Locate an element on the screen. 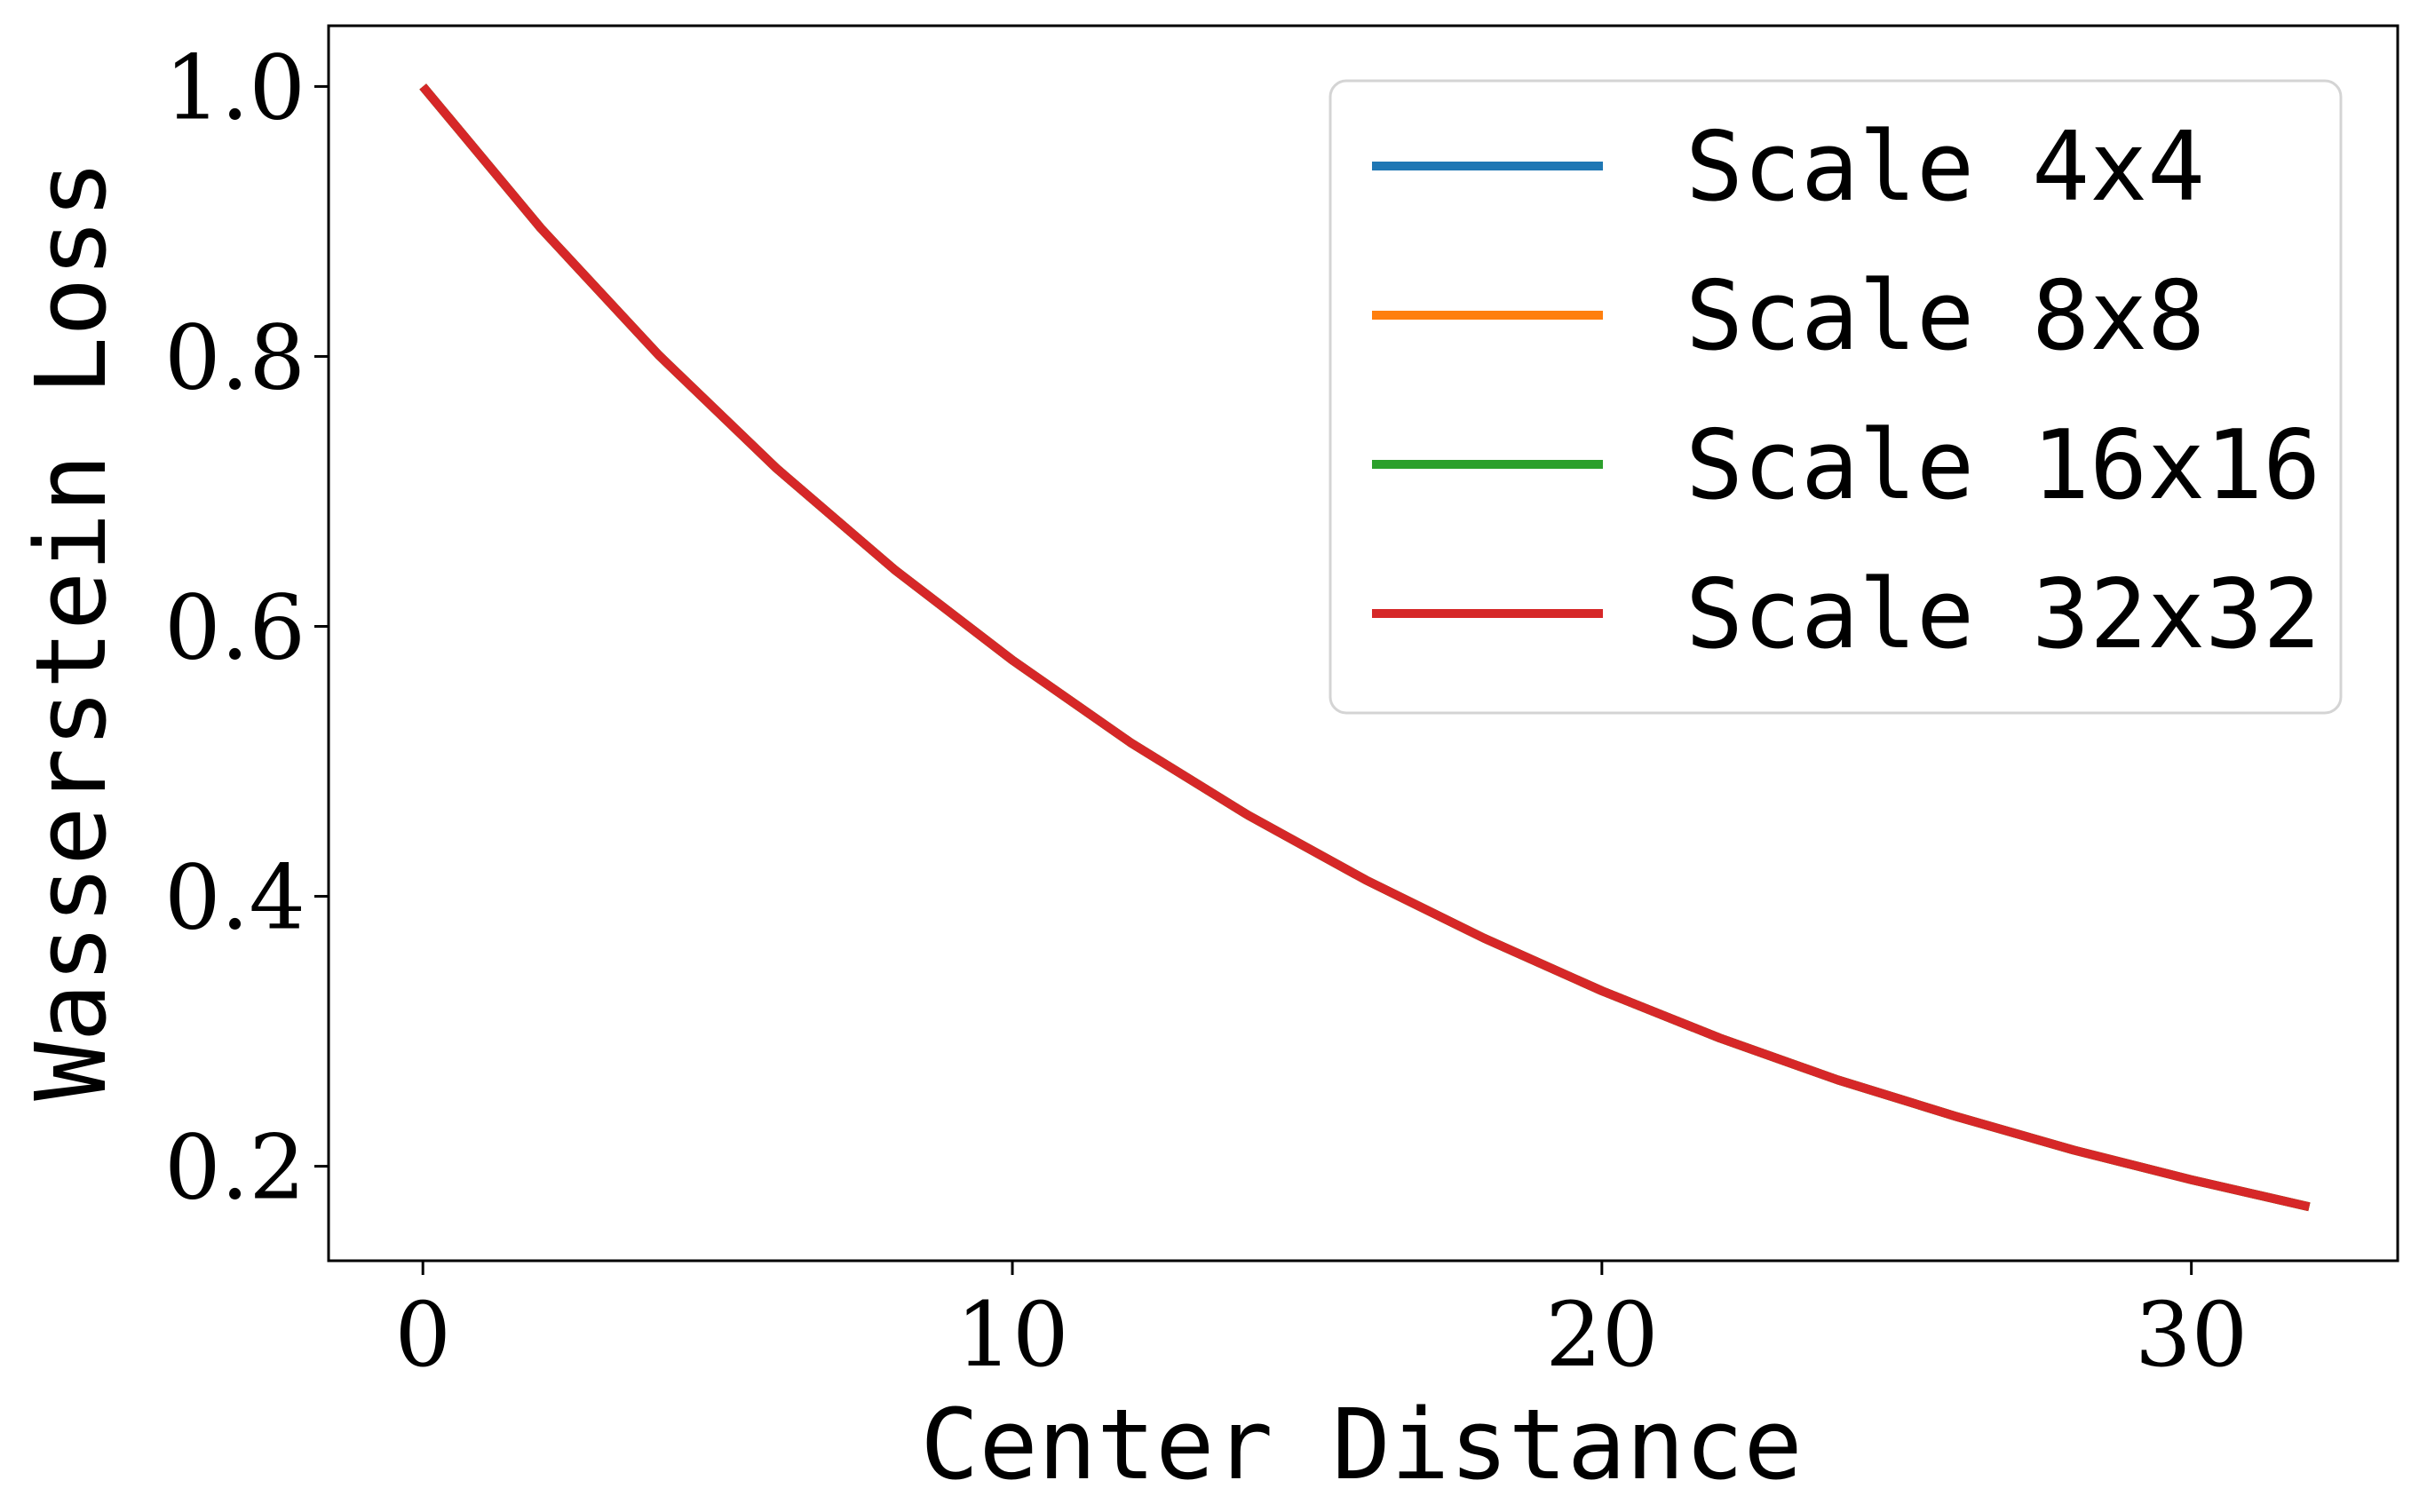 The width and height of the screenshot is (2419, 1512). x-axis: 0 10 20 30 is located at coordinates (1321, 1324).